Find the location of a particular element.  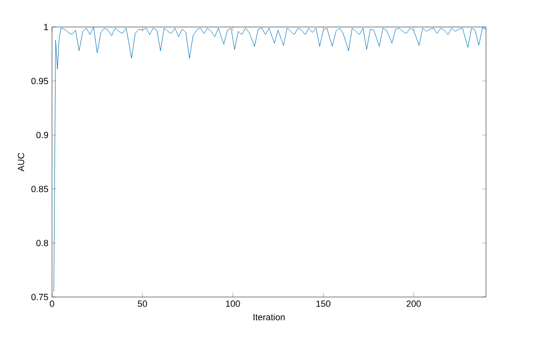

y-tick-label: 0.95 is located at coordinates (39, 81).